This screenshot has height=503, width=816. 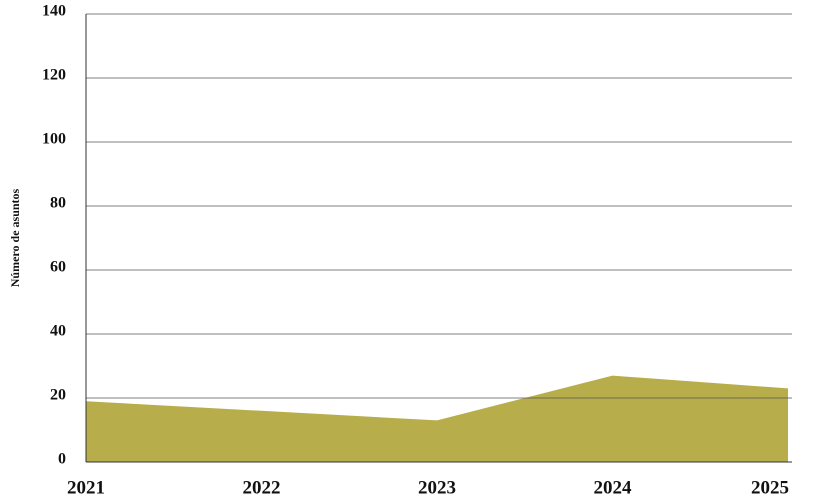 What do you see at coordinates (54, 11) in the screenshot?
I see `y-tick-label: 140` at bounding box center [54, 11].